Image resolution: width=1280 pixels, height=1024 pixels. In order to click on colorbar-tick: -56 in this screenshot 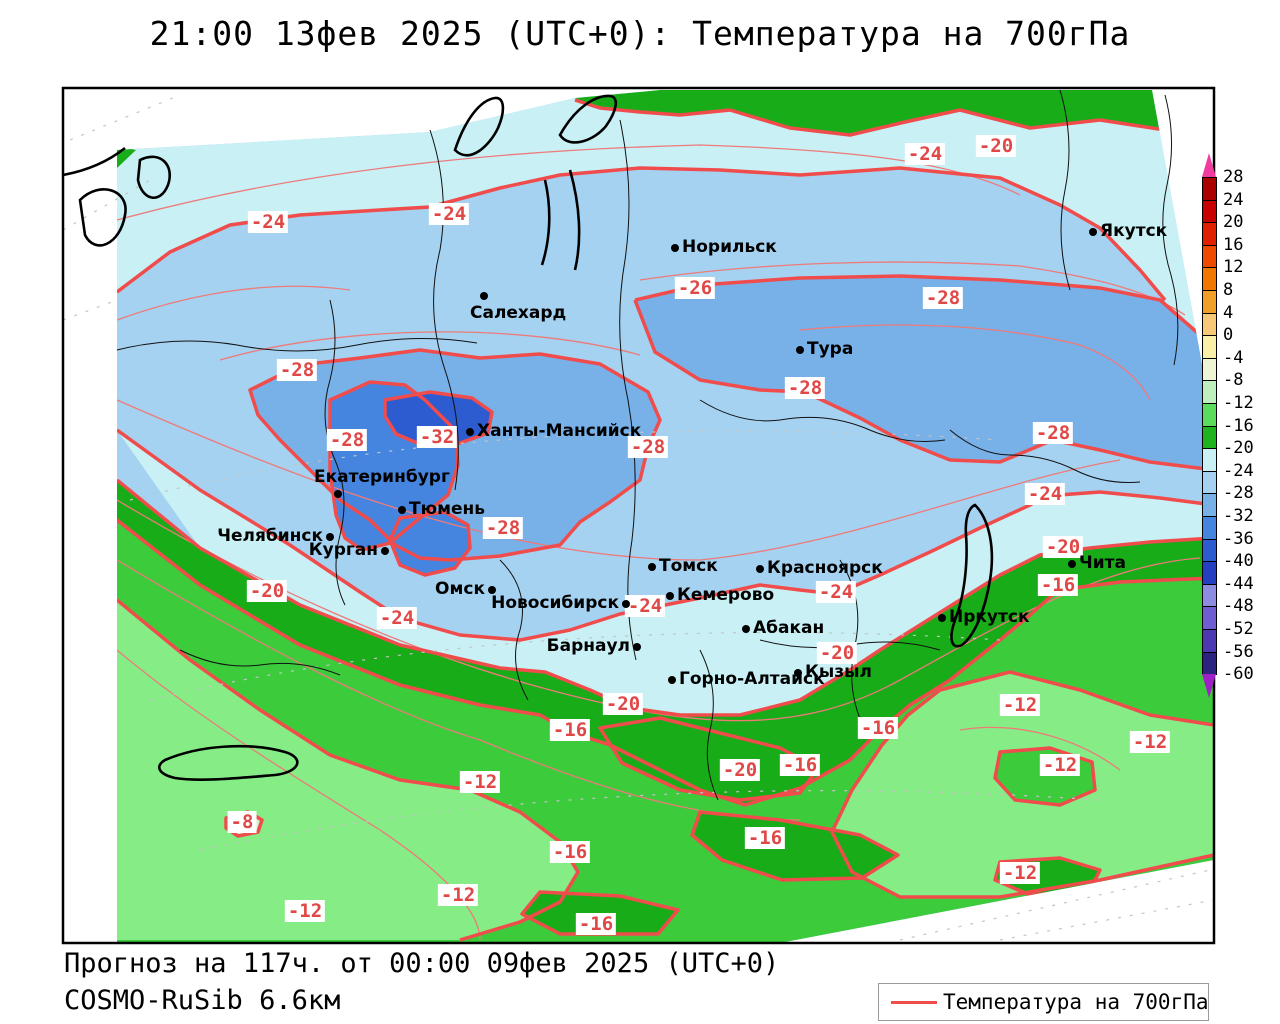, I will do `click(1238, 651)`.